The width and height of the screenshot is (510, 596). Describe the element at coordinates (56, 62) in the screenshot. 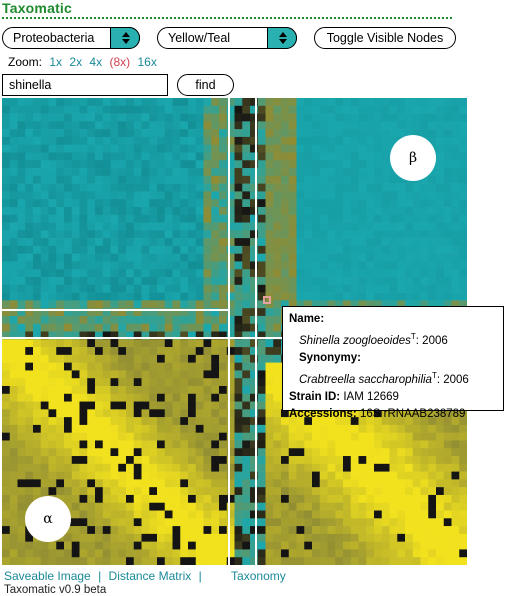

I see `zoom-1x: 1x` at that location.